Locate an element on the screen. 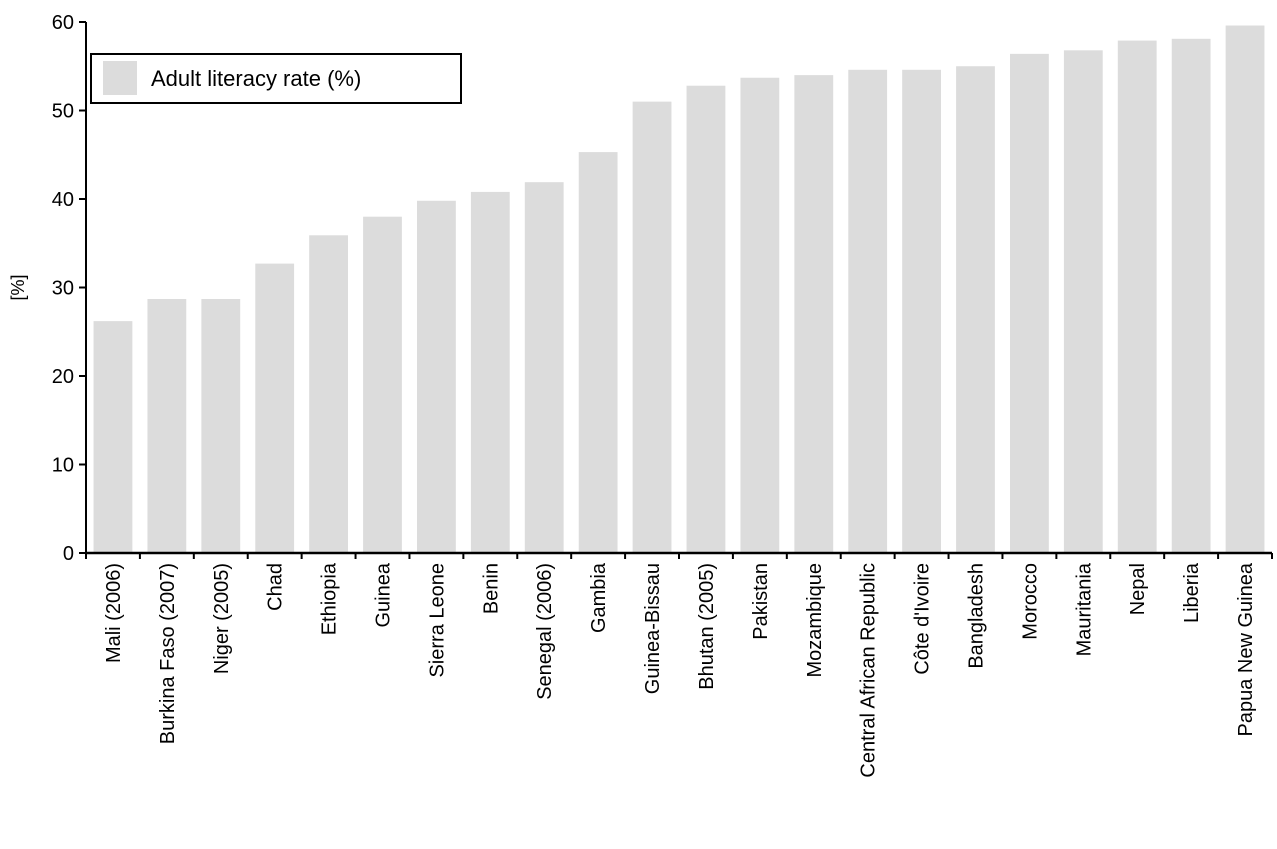  y-tick-label: 0 is located at coordinates (68, 554).